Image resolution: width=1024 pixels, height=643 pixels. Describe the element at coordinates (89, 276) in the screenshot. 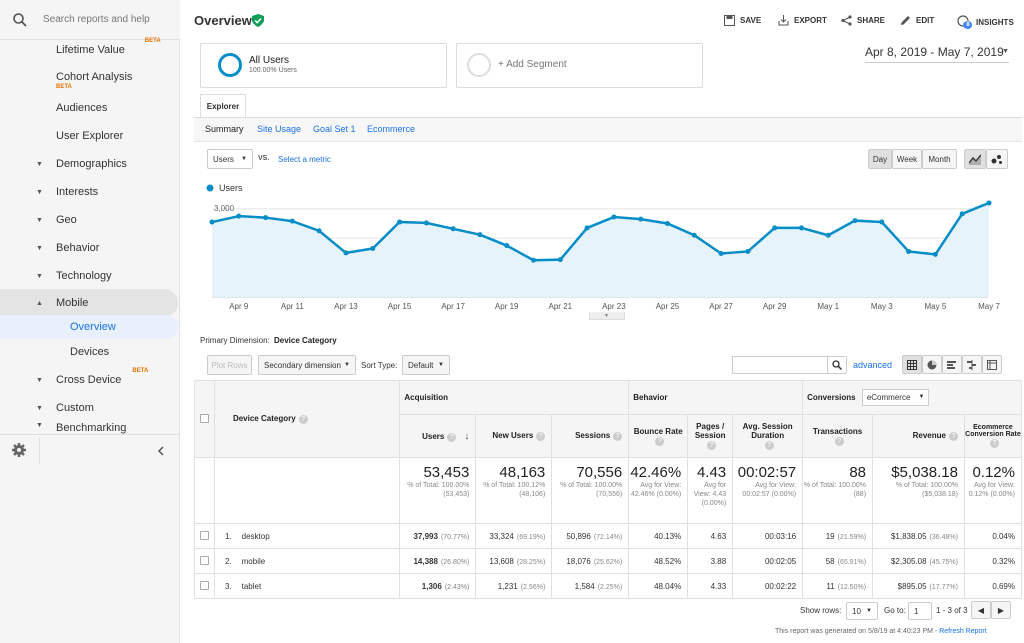

I see `sidebar-item-technology: ▼ Technology` at that location.